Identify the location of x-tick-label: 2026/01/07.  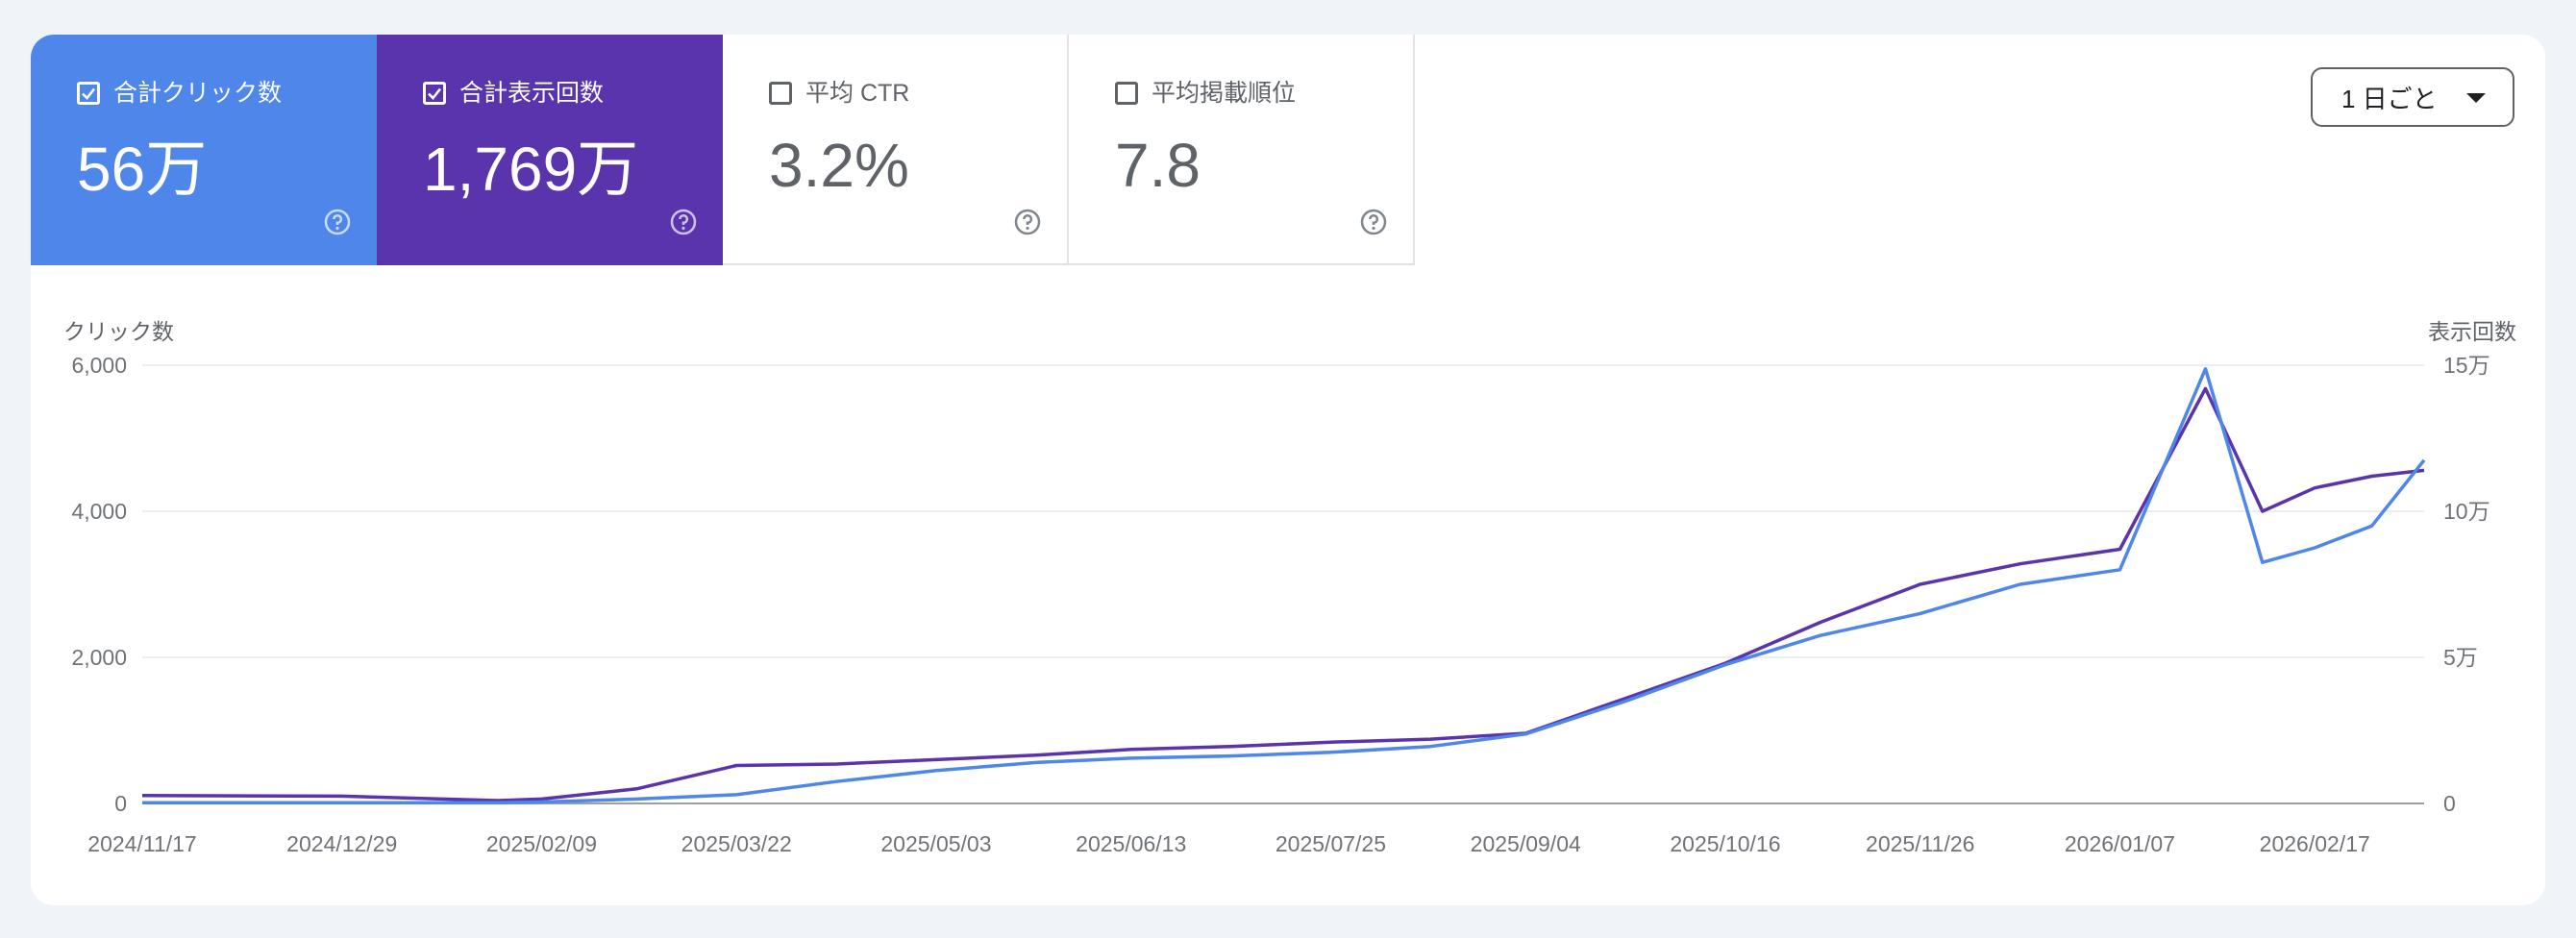
(2120, 843).